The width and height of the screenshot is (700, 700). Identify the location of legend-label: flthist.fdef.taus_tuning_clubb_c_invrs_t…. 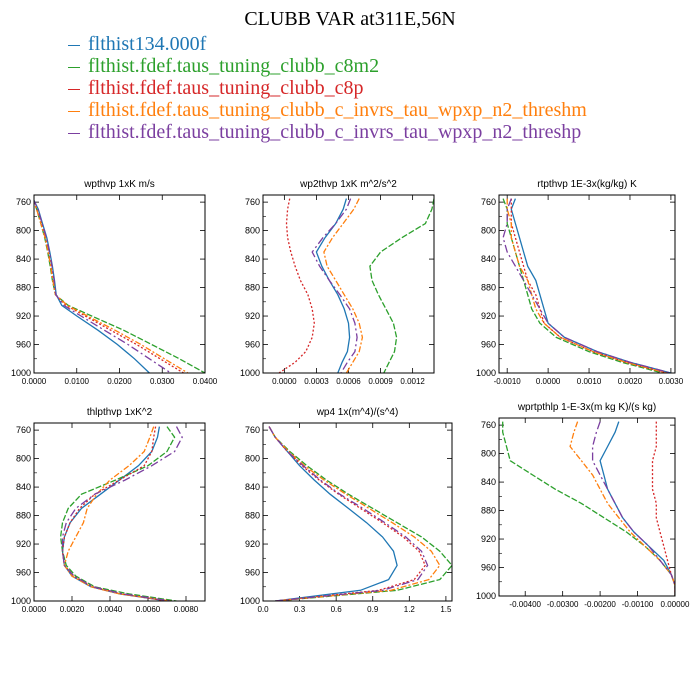
(337, 110).